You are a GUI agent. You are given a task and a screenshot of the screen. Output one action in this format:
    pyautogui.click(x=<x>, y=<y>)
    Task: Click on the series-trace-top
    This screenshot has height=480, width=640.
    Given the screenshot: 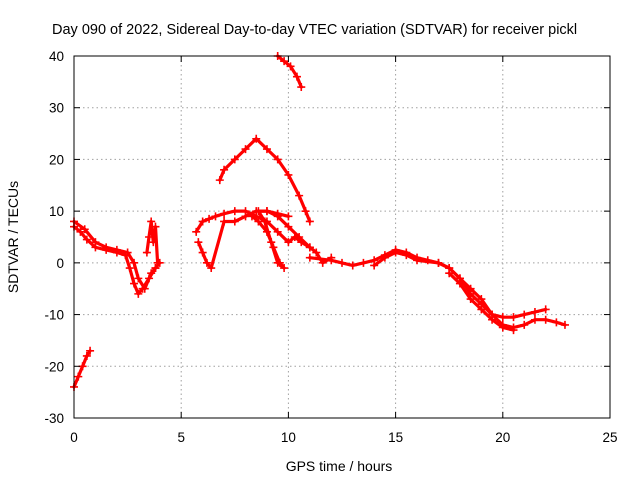 What is the action you would take?
    pyautogui.click(x=289, y=72)
    